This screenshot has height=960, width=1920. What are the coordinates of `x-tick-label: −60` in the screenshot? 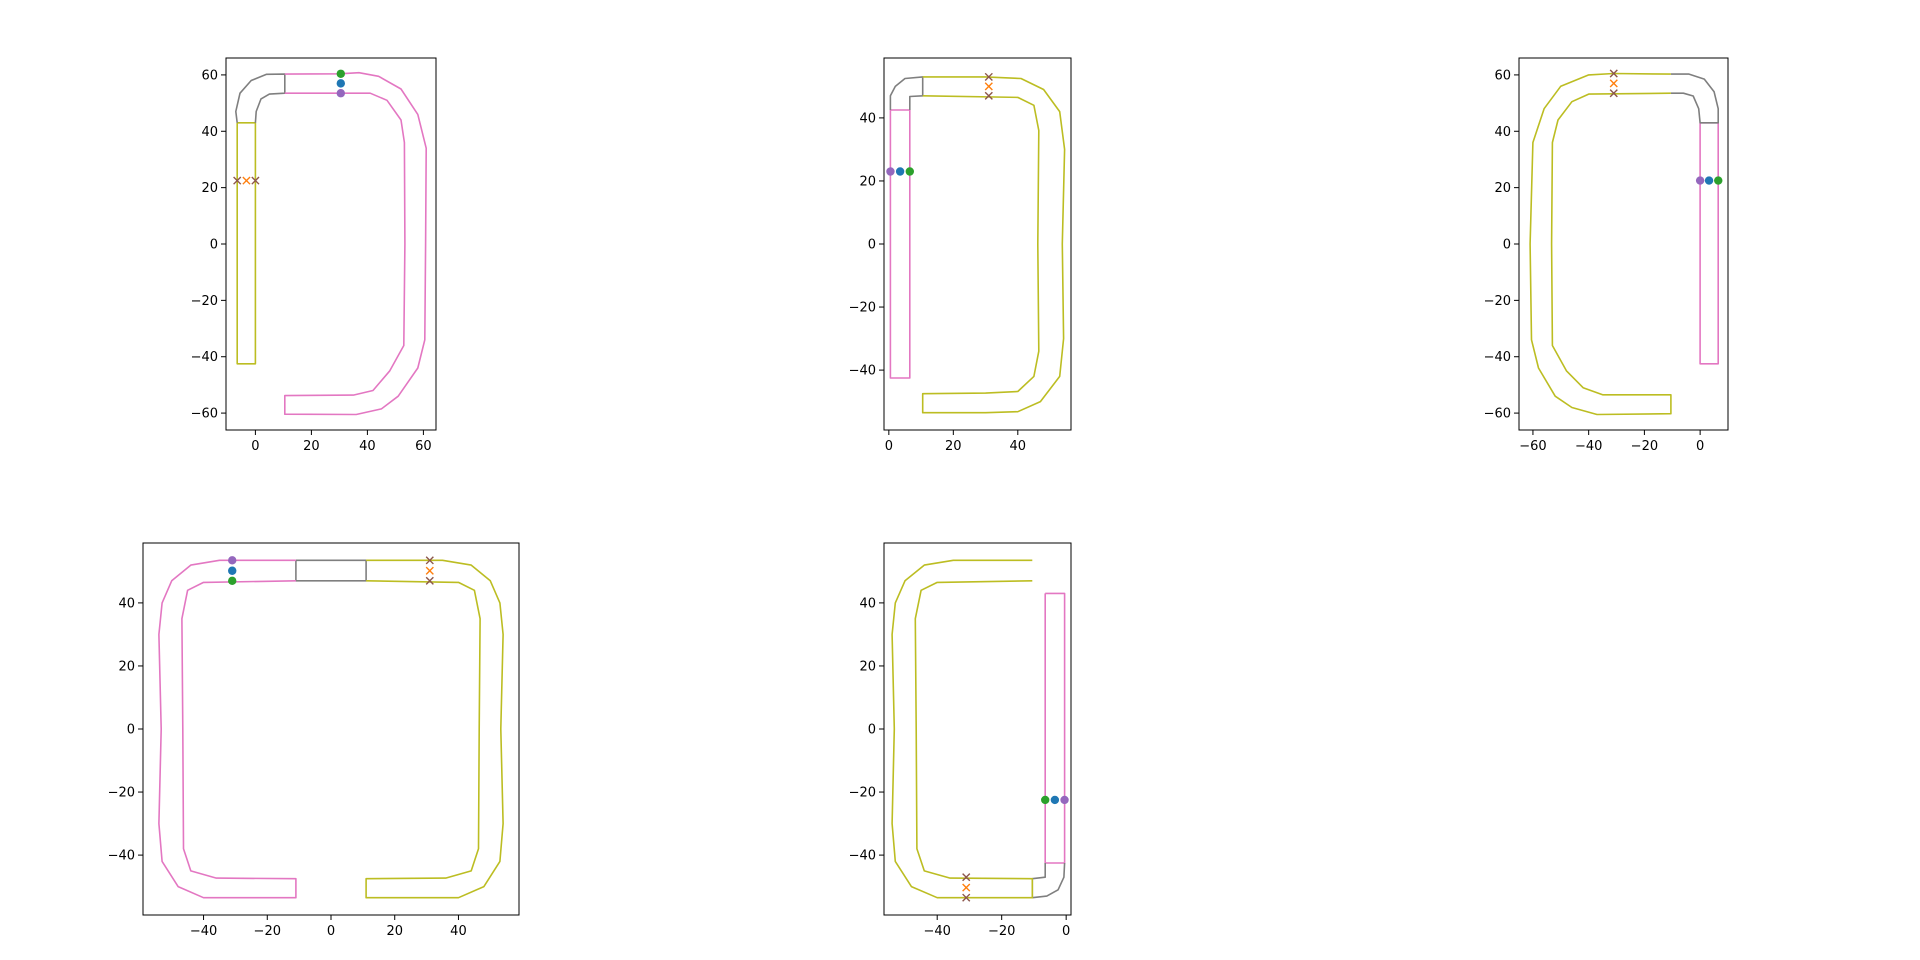 It's located at (1532, 446).